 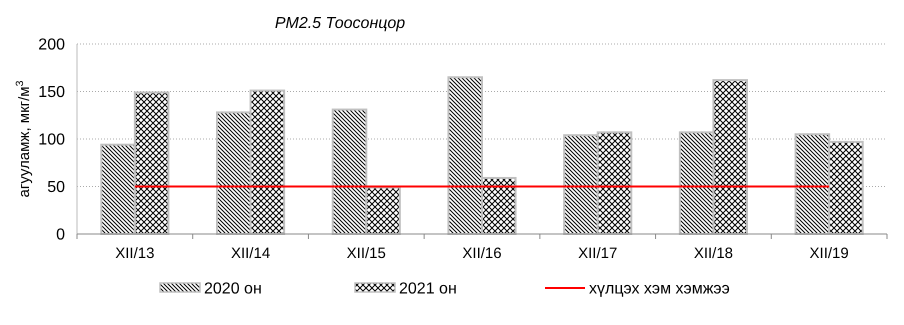 What do you see at coordinates (659, 289) in the screenshot?
I see `legend-label: хүлцэх хэм хэмжээ` at bounding box center [659, 289].